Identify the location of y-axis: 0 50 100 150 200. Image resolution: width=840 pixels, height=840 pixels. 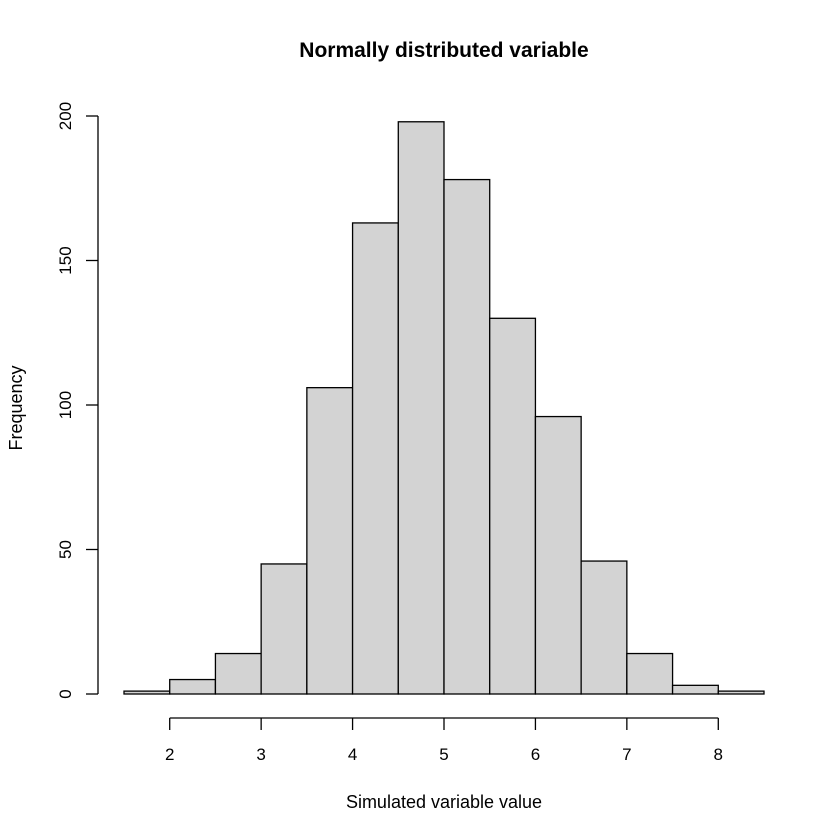
(77, 400).